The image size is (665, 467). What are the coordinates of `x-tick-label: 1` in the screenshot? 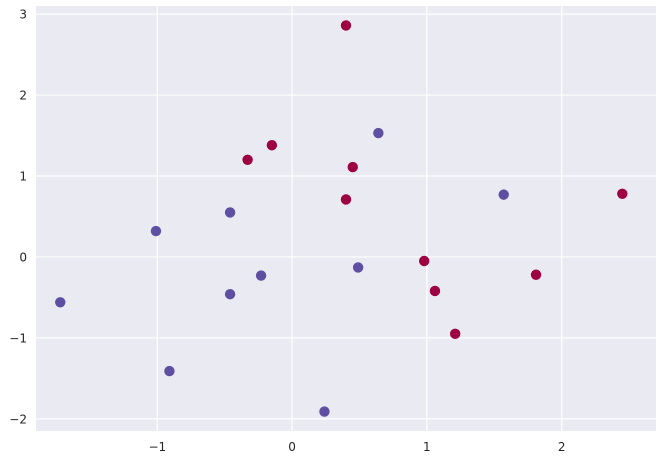 It's located at (427, 447).